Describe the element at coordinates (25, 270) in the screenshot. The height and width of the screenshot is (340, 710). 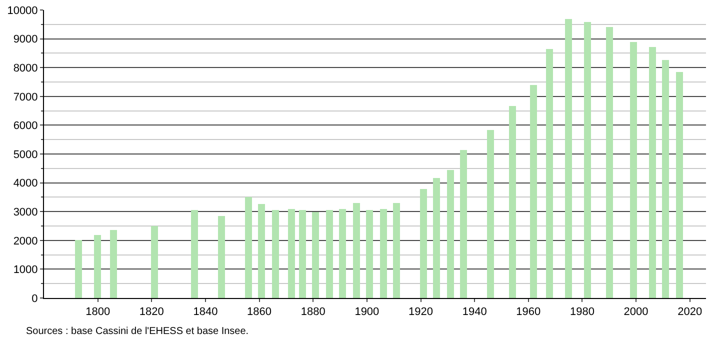
I see `y-tick-label: 1000` at that location.